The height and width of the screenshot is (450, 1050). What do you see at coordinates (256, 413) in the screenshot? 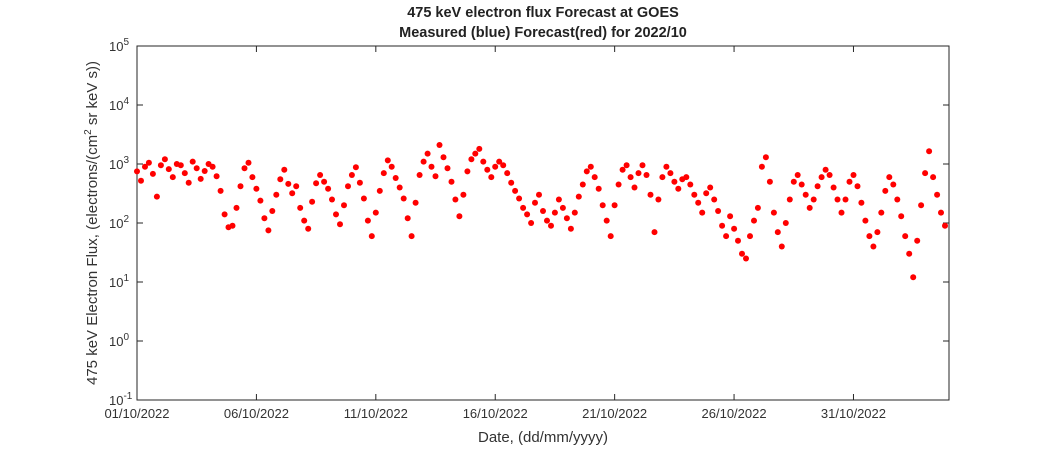
I see `x-tick-label: 06/10/2022` at bounding box center [256, 413].